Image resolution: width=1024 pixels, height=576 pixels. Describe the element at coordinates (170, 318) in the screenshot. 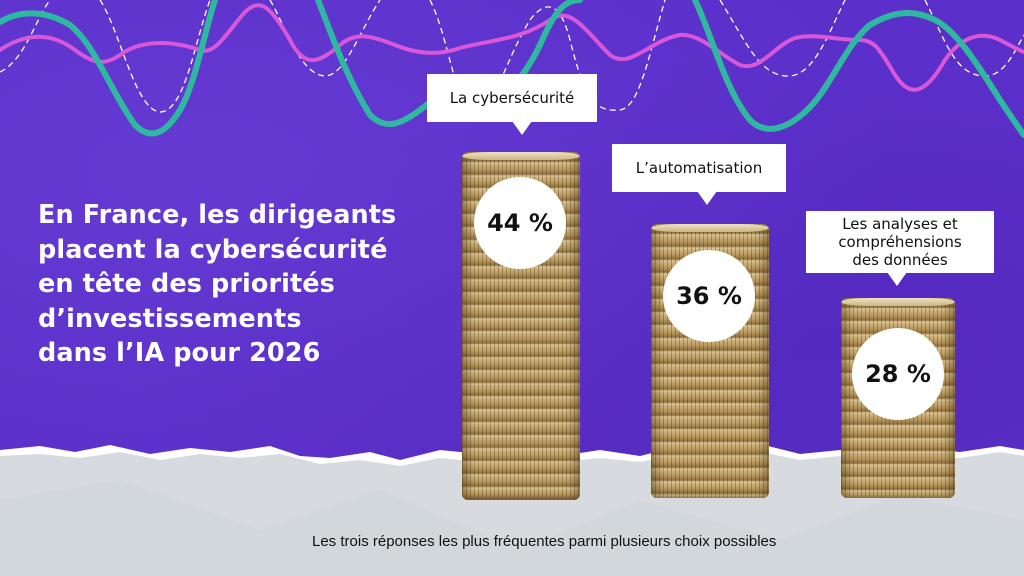

I see `headline-line: d’investissements` at that location.